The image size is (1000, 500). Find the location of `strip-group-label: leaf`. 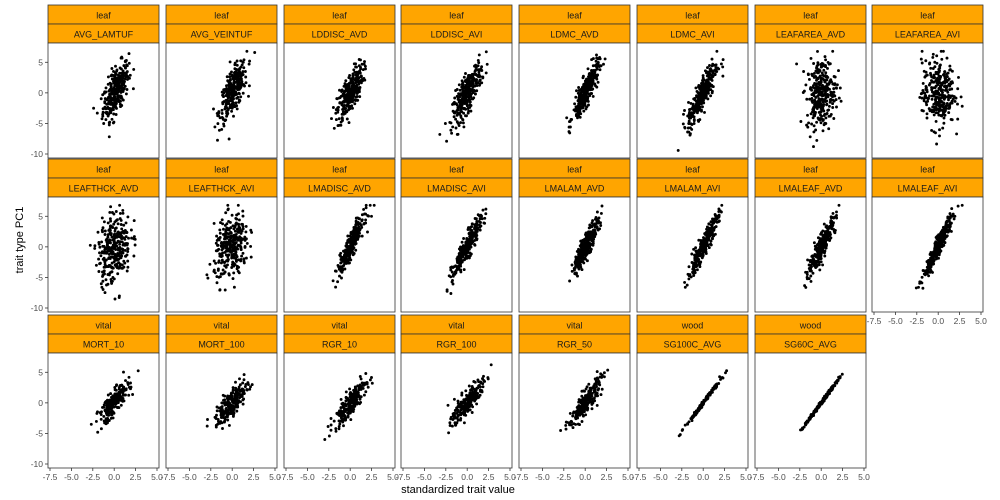

strip-group-label: leaf is located at coordinates (574, 16).